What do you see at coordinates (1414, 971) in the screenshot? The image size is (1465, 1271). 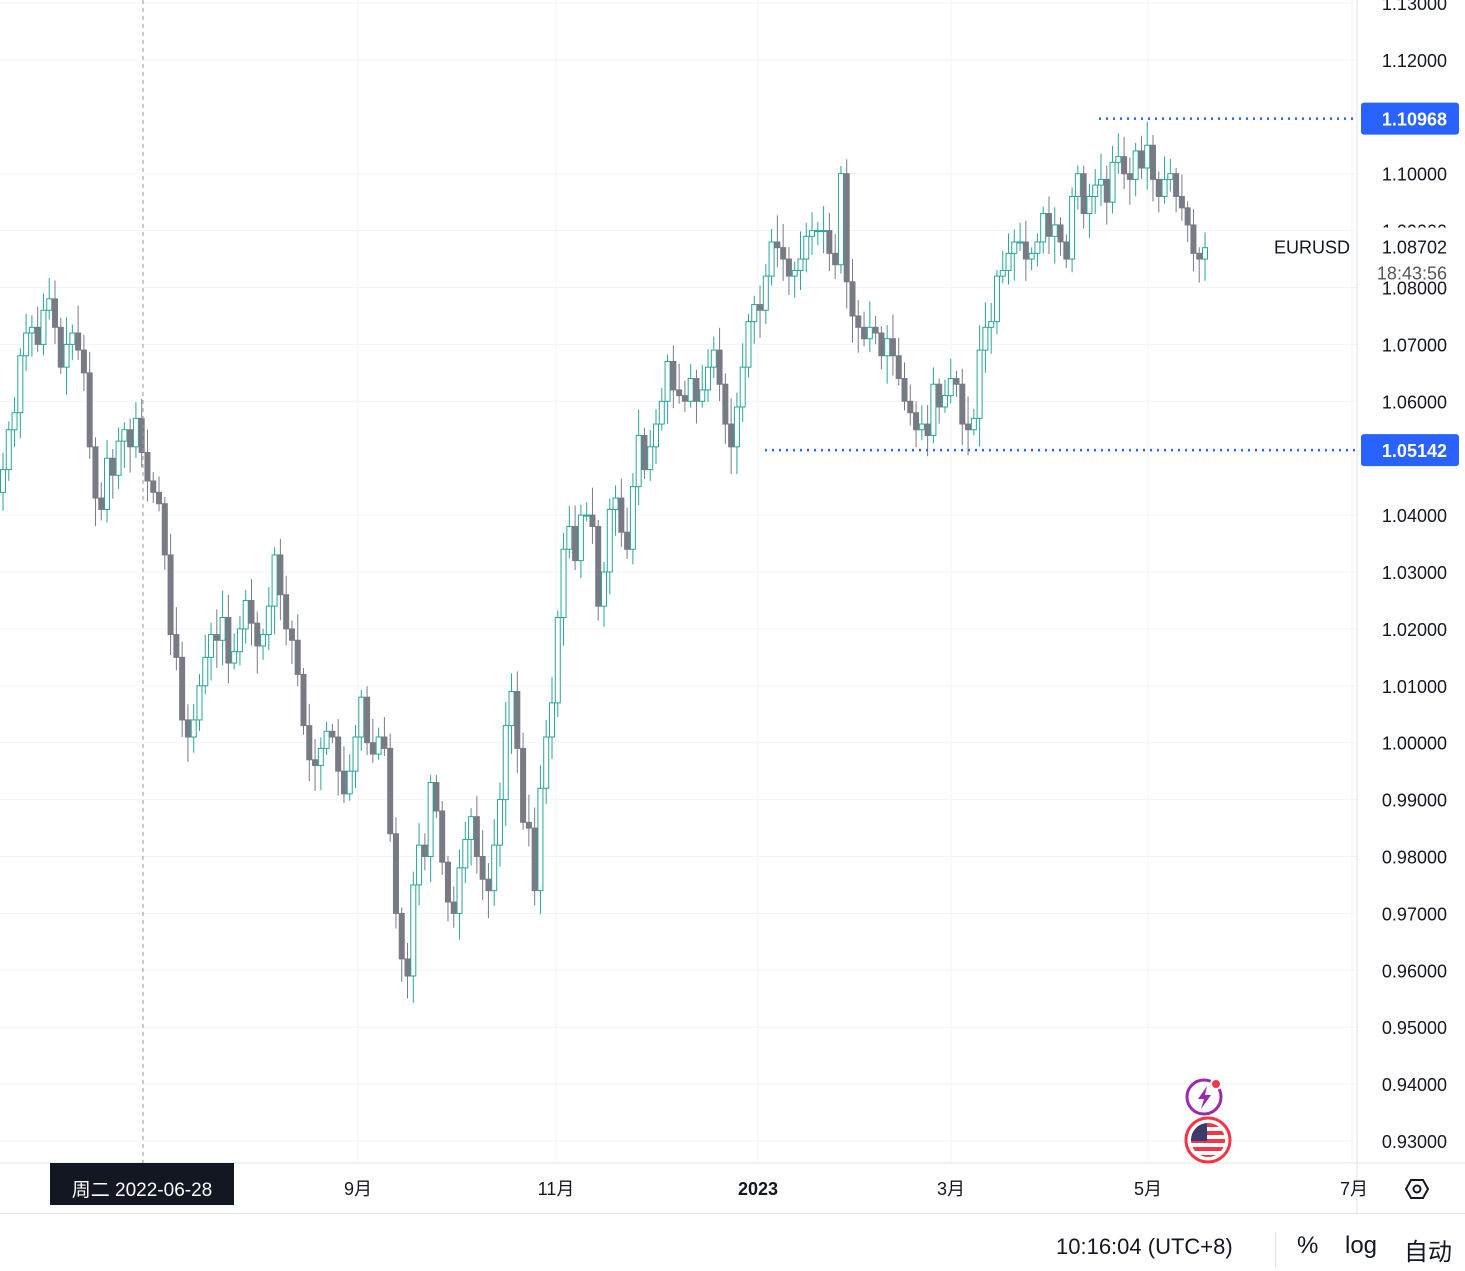 I see `y-tick-label: 0.96000` at bounding box center [1414, 971].